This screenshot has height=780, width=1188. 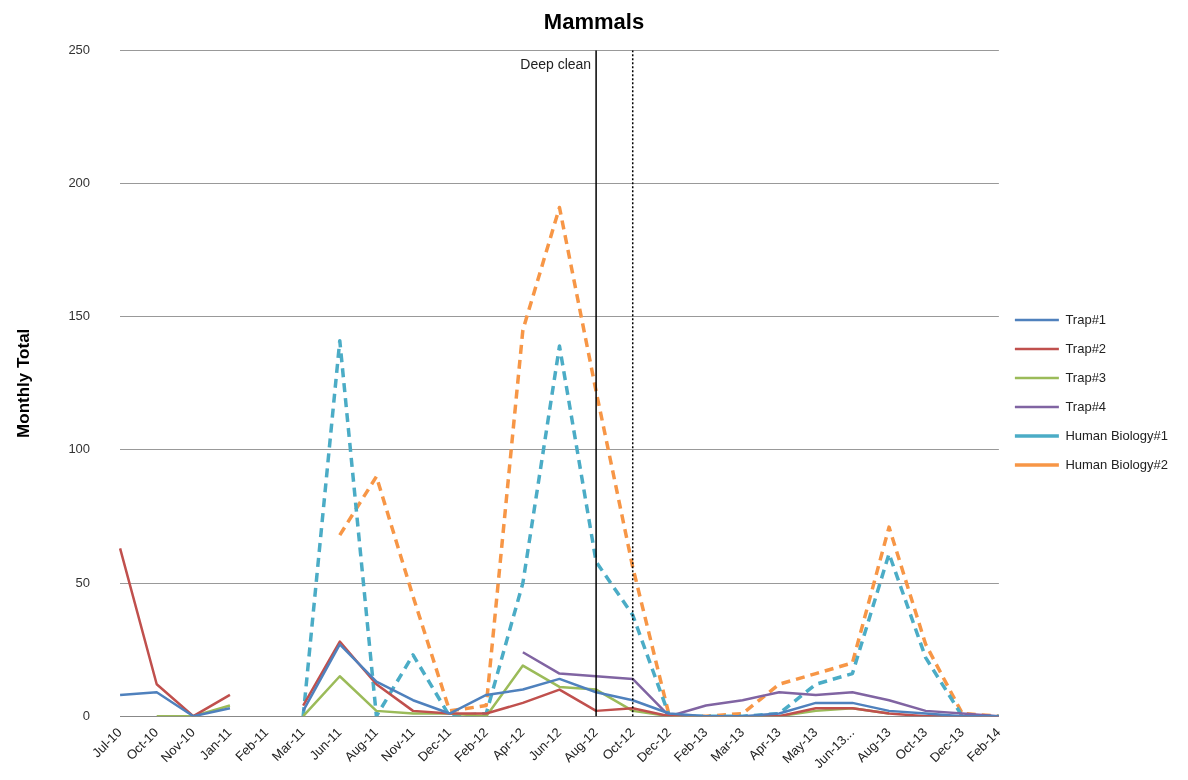 What do you see at coordinates (23, 383) in the screenshot?
I see `y-axis-title: Monthly Total` at bounding box center [23, 383].